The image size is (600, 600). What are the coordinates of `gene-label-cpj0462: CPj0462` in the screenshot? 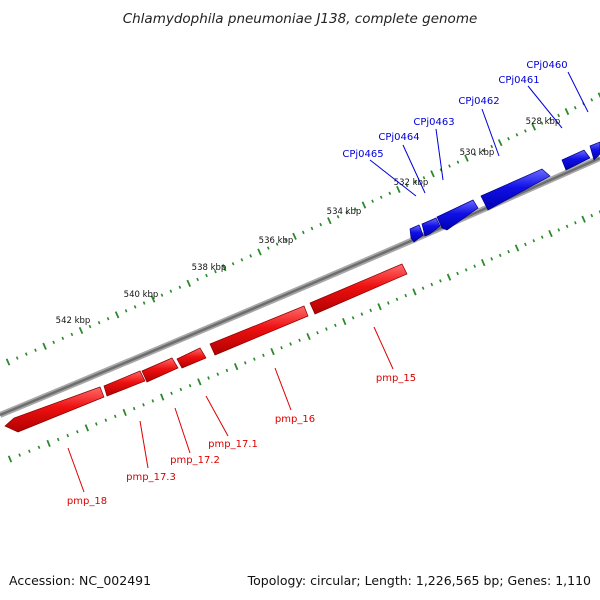 It's located at (478, 101).